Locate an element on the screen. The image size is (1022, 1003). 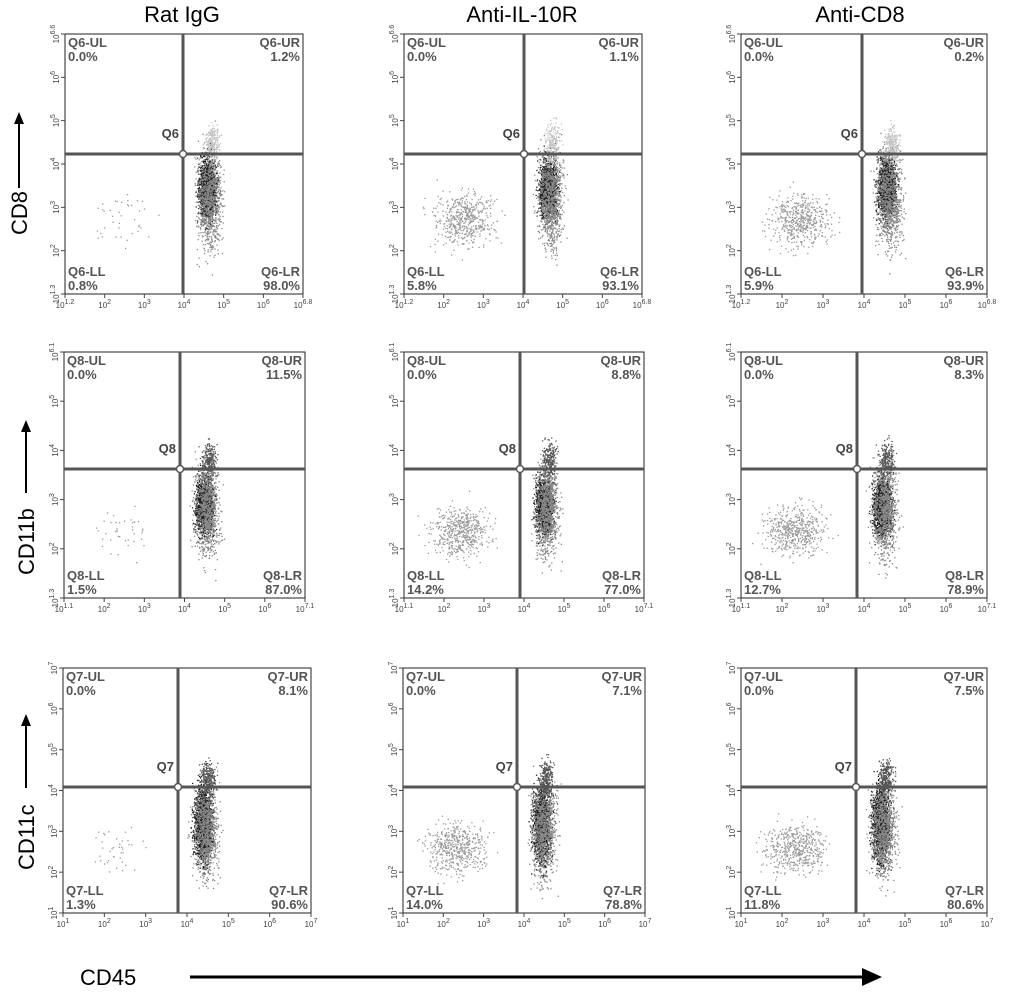
quadrant-ur-percent: 1.2% is located at coordinates (285, 56).